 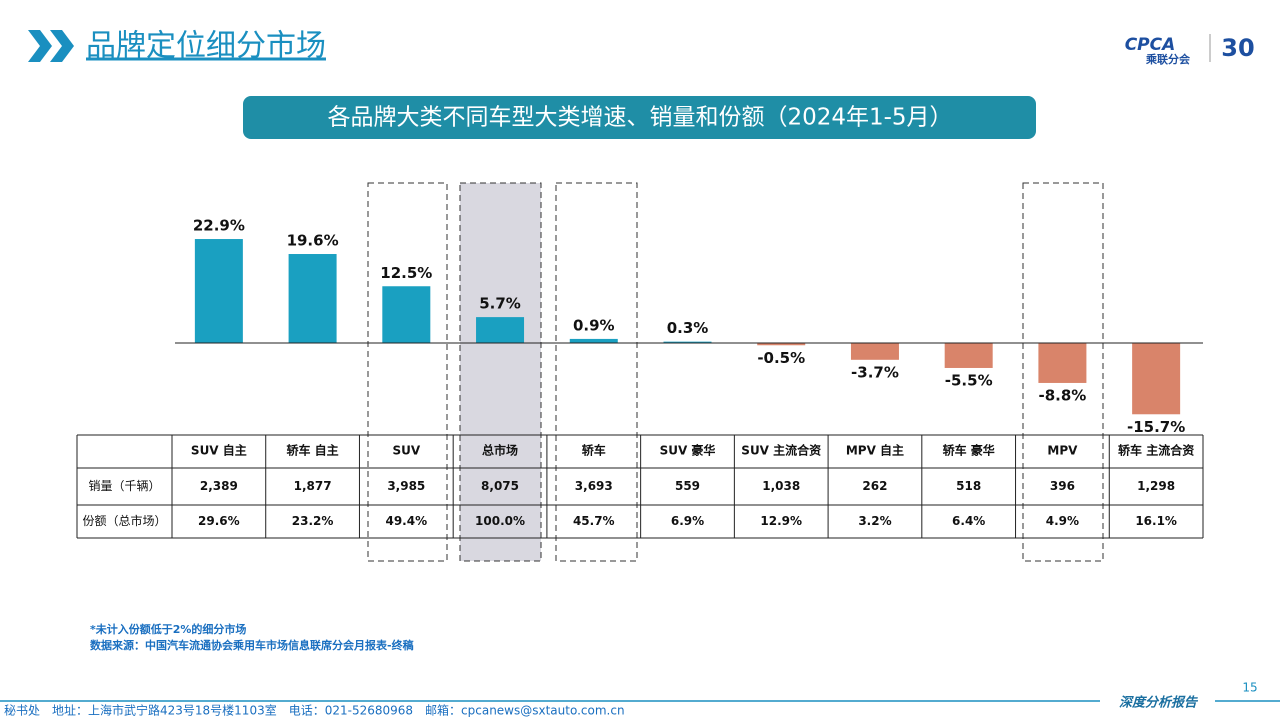 I want to click on table-header: 轿车 自主, so click(x=312, y=450).